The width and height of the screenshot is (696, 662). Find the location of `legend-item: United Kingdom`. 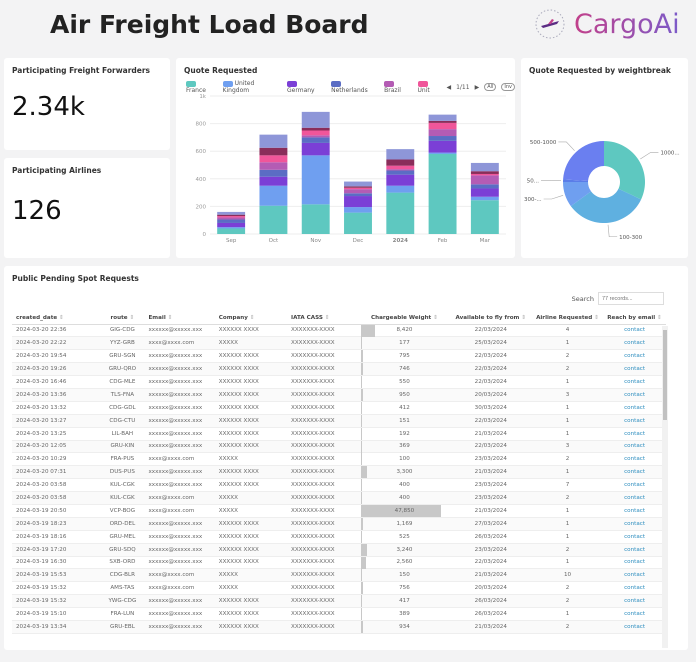

legend-item: United Kingdom is located at coordinates (238, 87).